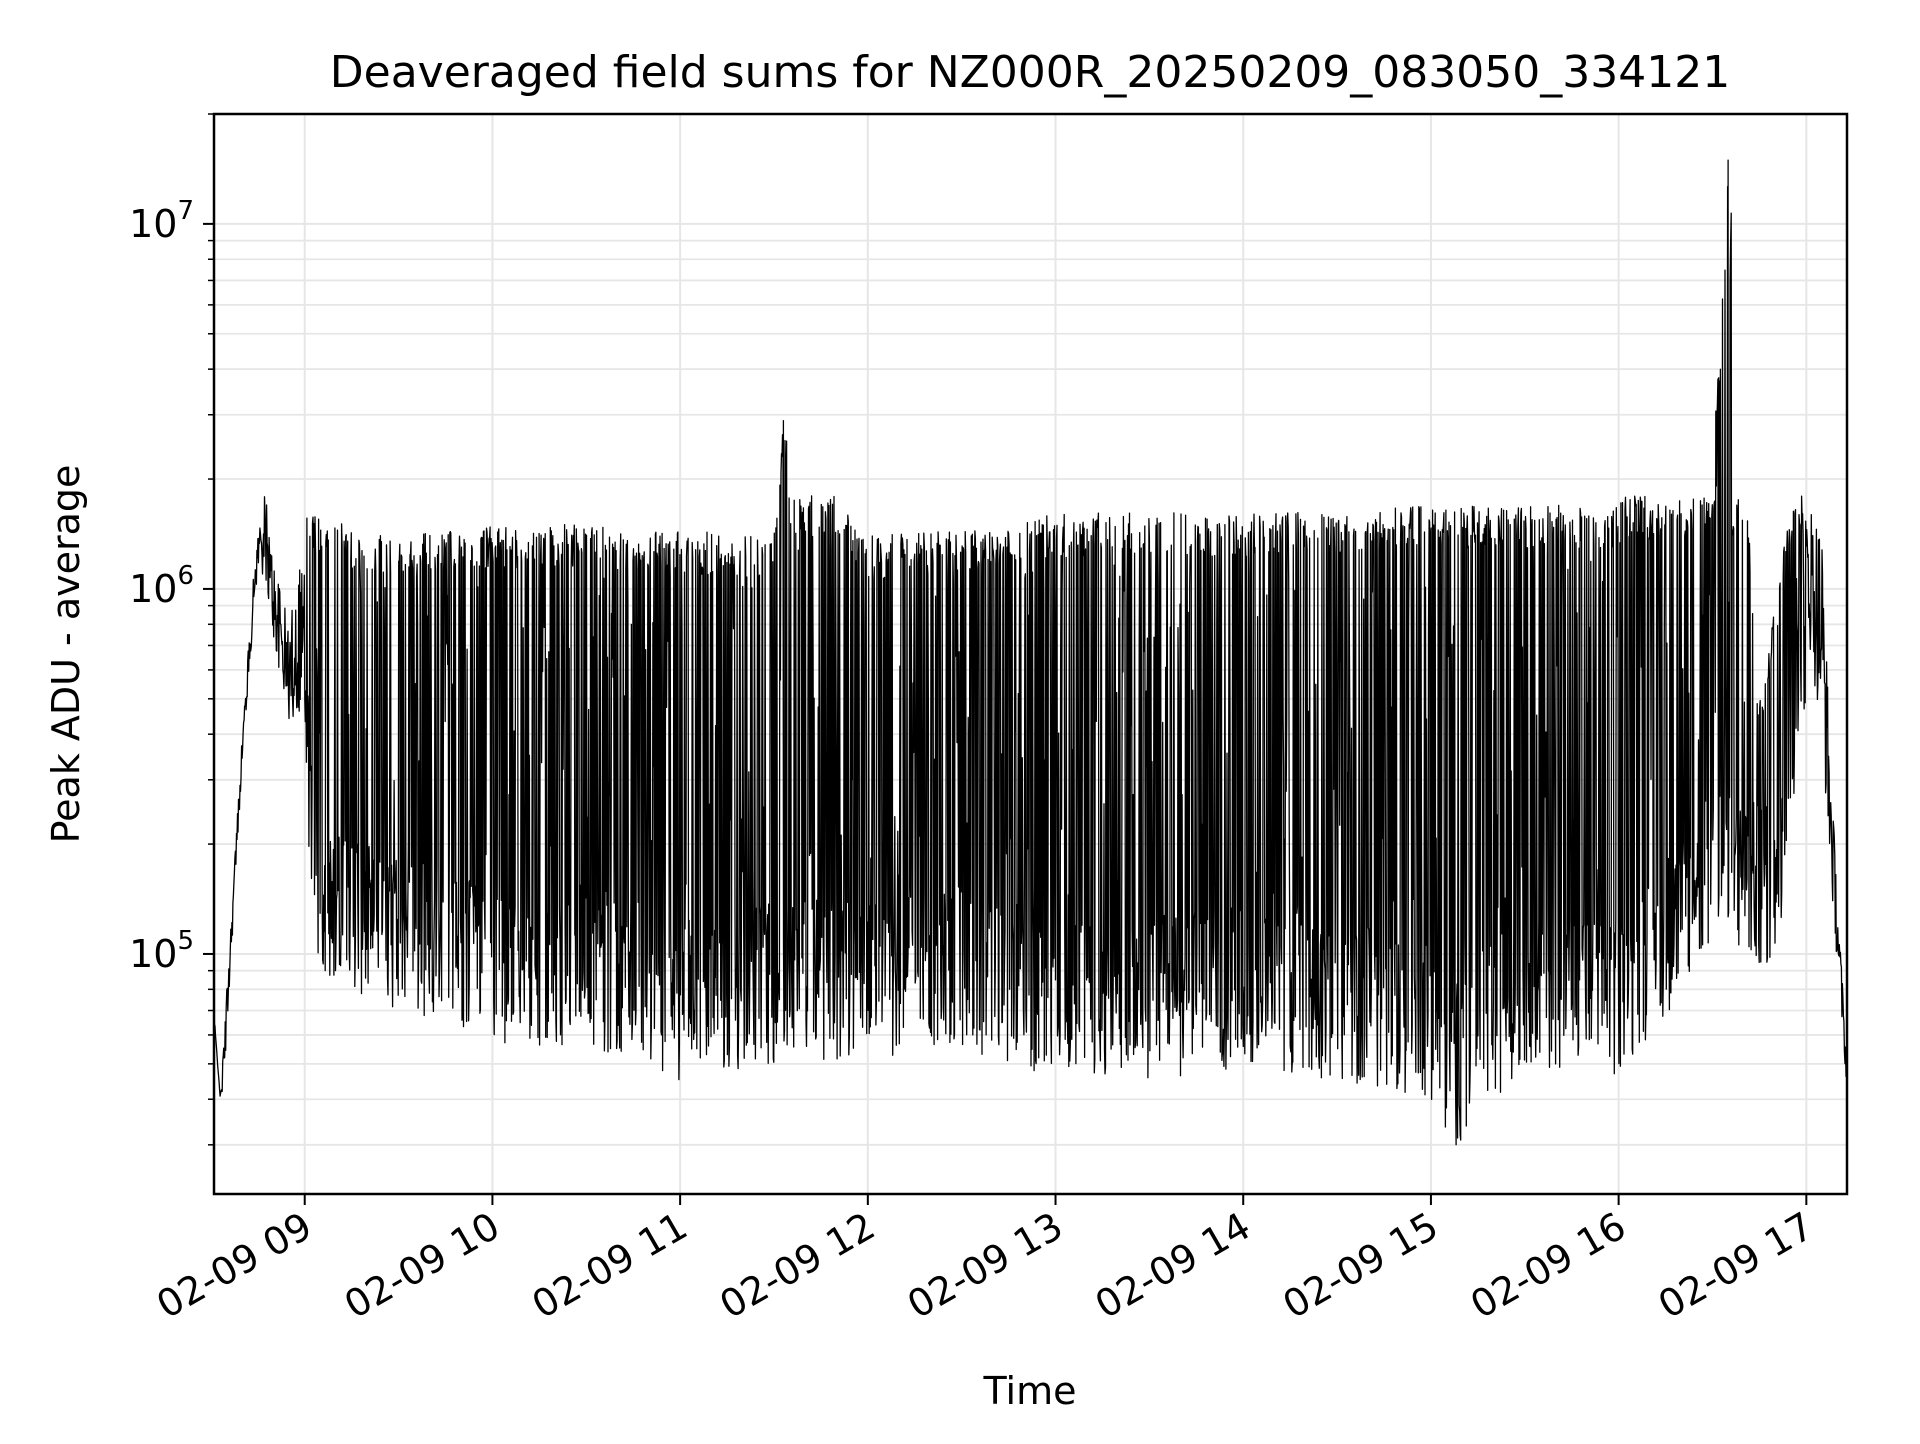  I want to click on x-axis-label: Time, so click(1030, 1391).